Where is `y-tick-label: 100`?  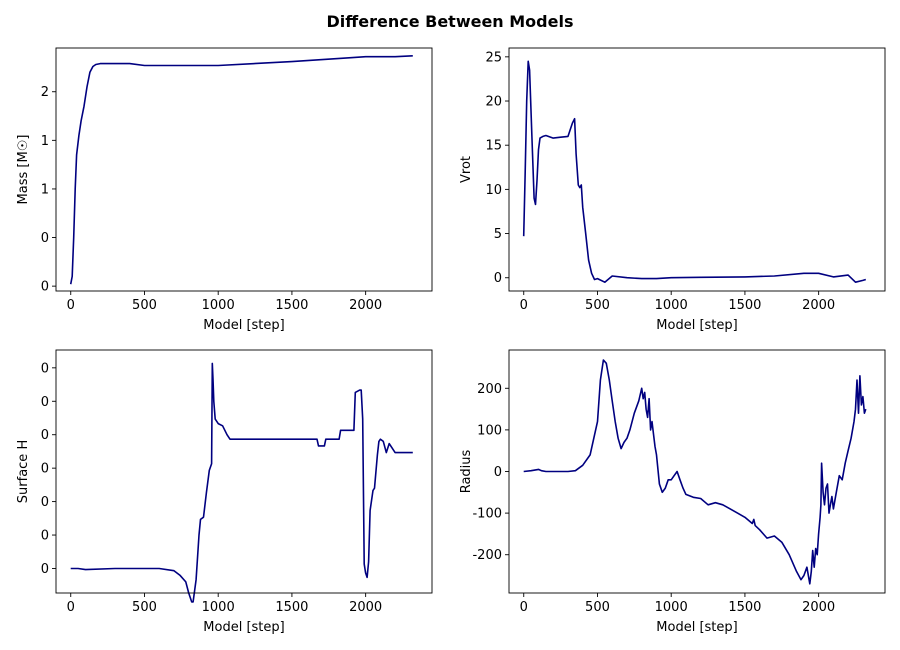 y-tick-label: 100 is located at coordinates (489, 430).